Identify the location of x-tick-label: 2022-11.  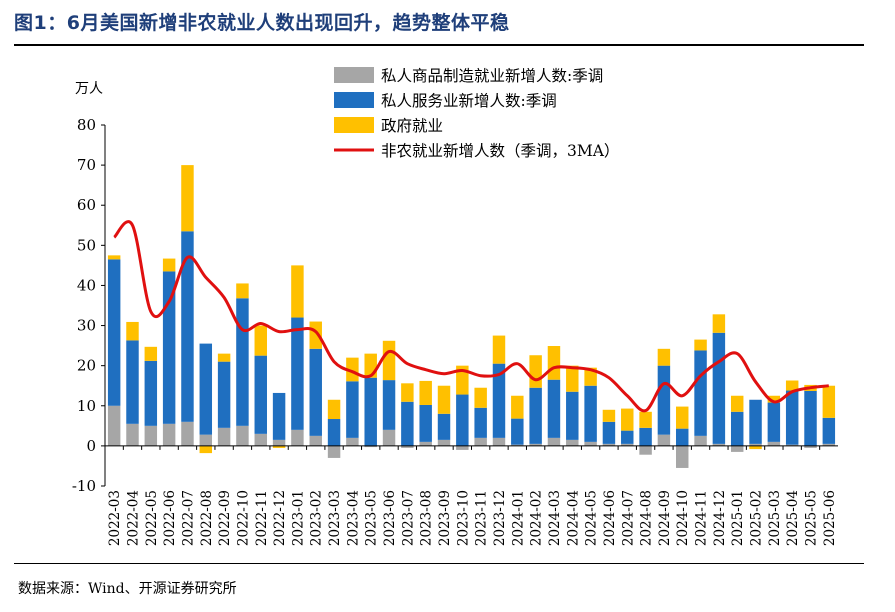
(262, 518).